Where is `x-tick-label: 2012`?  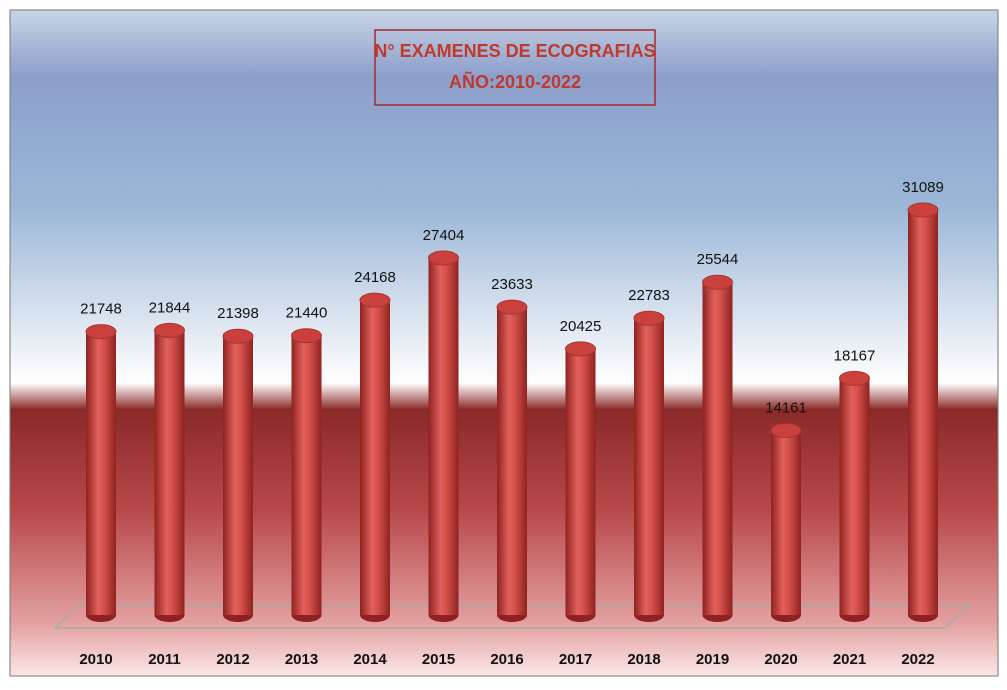
x-tick-label: 2012 is located at coordinates (232, 659).